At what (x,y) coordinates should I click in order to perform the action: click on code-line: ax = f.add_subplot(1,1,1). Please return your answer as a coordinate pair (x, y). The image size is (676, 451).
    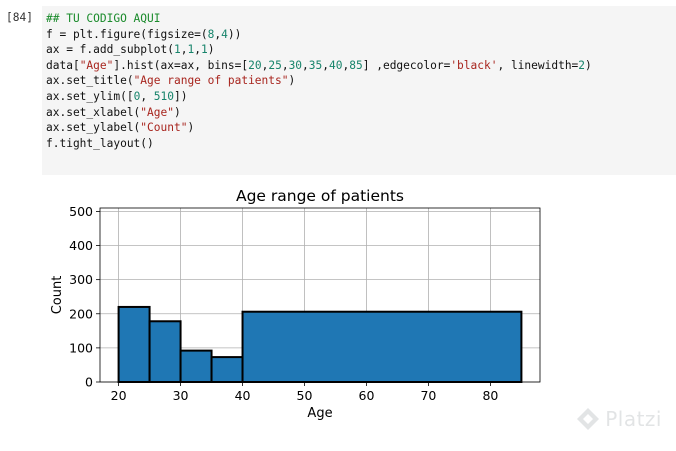
    Looking at the image, I should click on (319, 50).